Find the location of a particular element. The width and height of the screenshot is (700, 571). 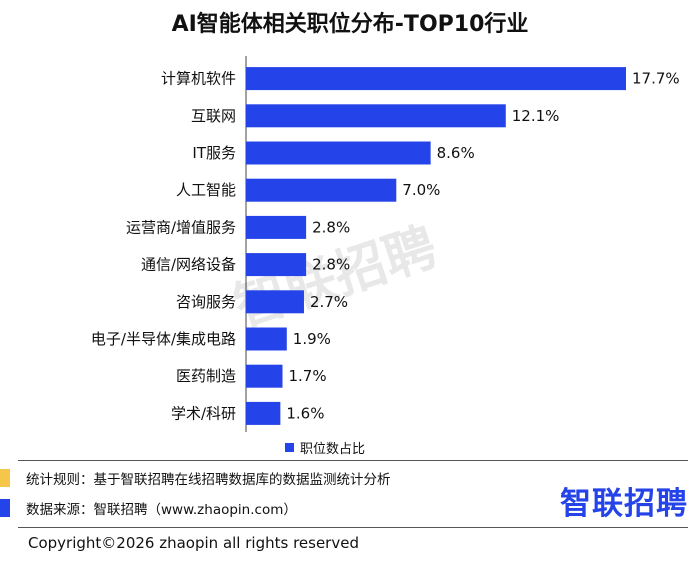

category-label: 运营商/增值服务 is located at coordinates (181, 227).